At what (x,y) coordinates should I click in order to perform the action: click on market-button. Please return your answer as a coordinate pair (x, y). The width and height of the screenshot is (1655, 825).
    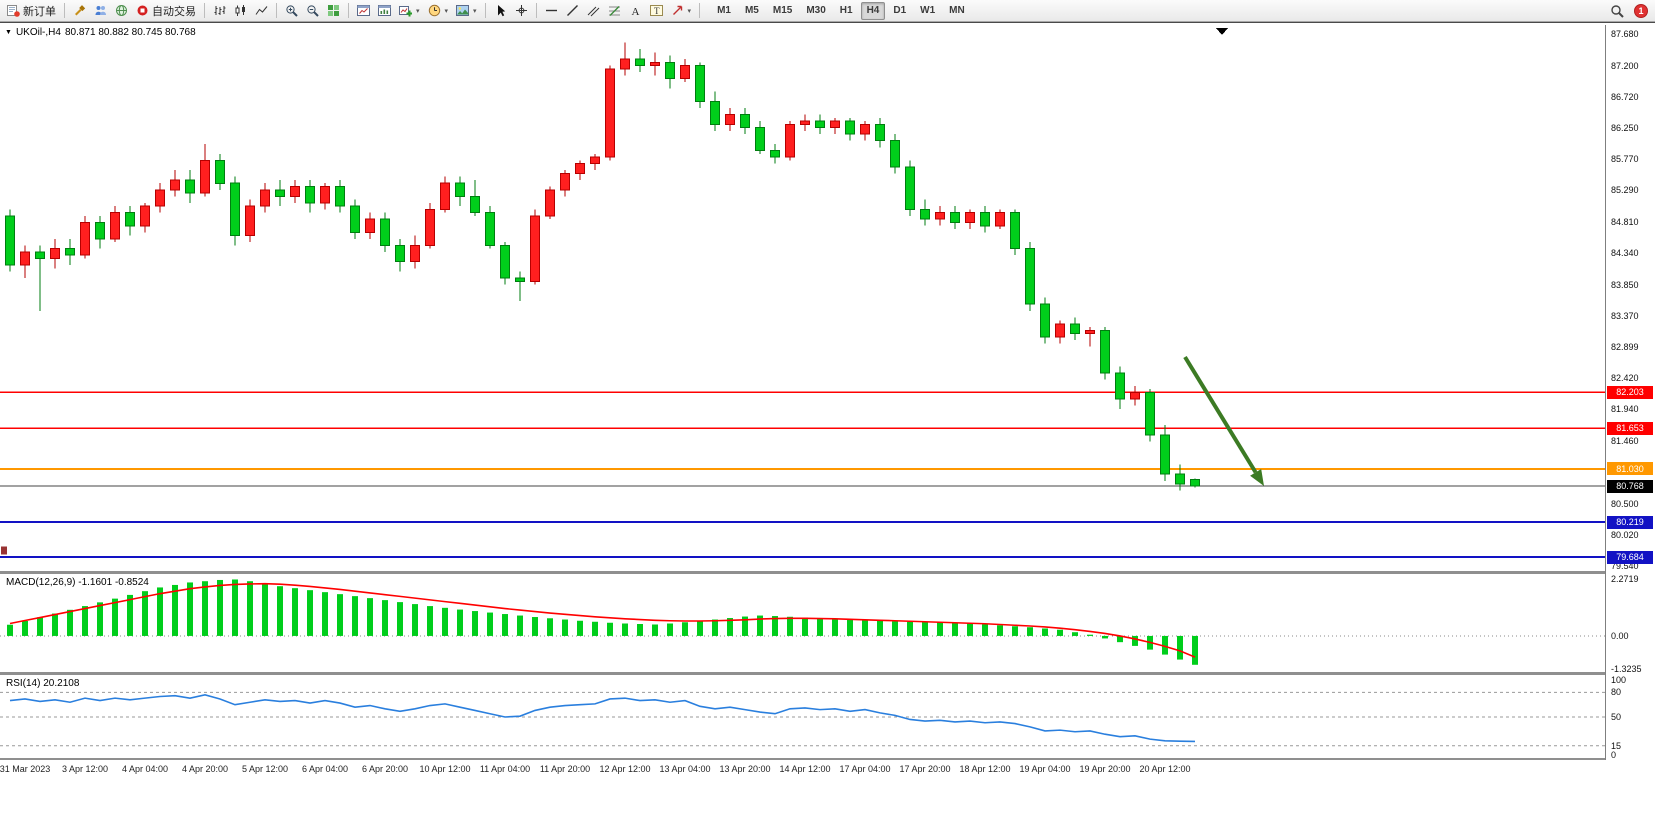
    Looking at the image, I should click on (121, 10).